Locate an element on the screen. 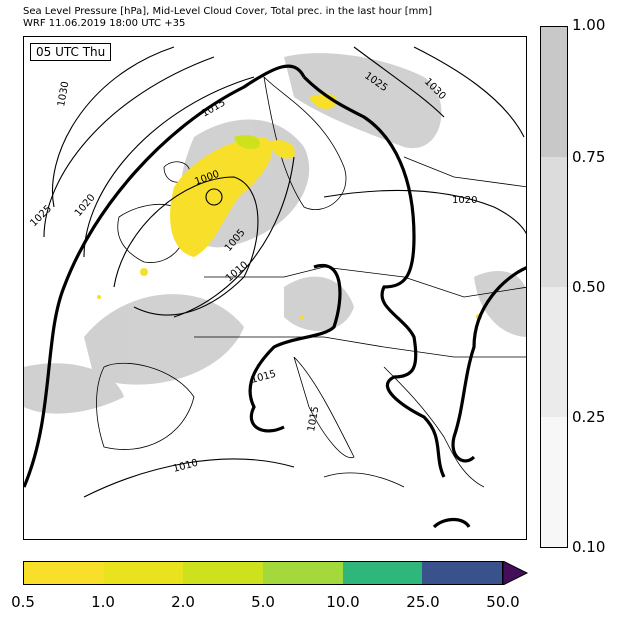  title-line-2: WRF 11.06.2019 18:00 UTC +35 is located at coordinates (104, 23).